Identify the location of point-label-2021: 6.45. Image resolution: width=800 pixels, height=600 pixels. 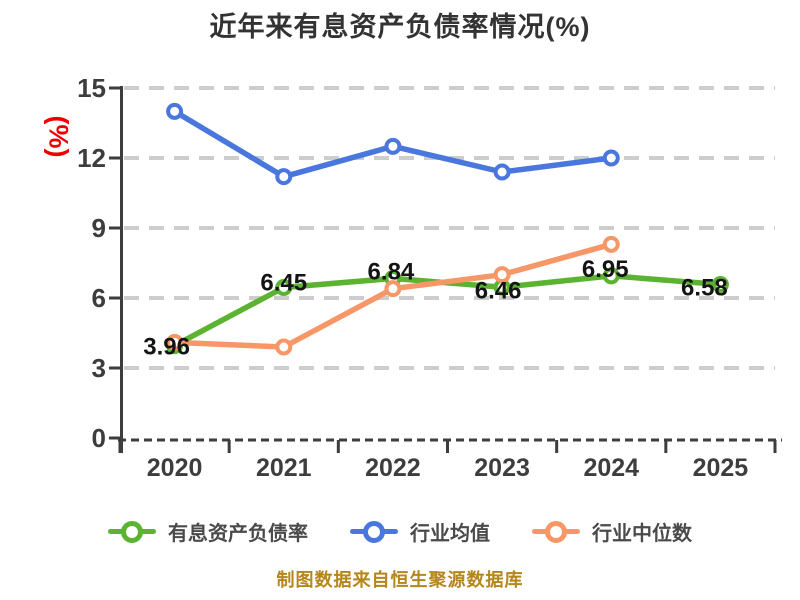
(283, 283).